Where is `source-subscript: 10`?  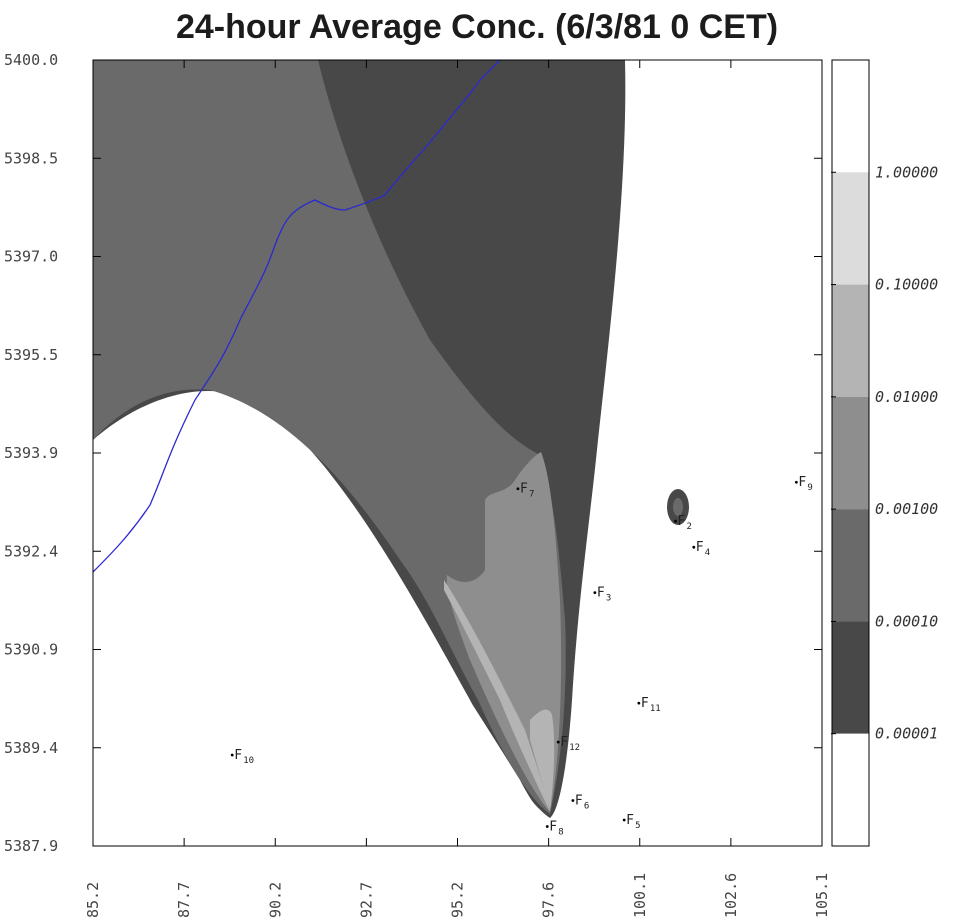
source-subscript: 10 is located at coordinates (248, 761).